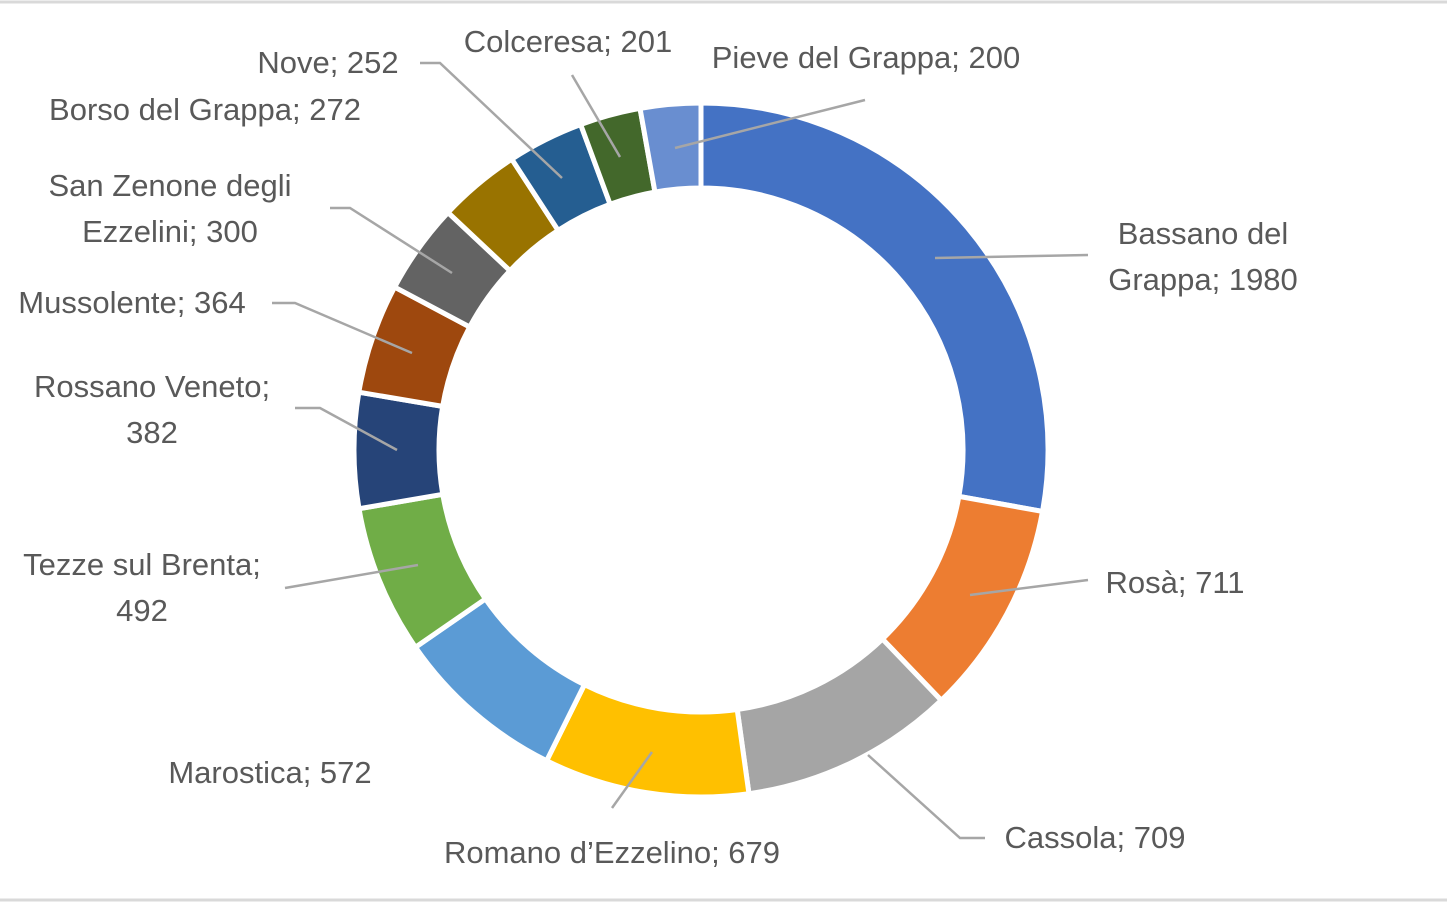 The width and height of the screenshot is (1447, 906). What do you see at coordinates (1175, 582) in the screenshot?
I see `data-label: Rosà; 711` at bounding box center [1175, 582].